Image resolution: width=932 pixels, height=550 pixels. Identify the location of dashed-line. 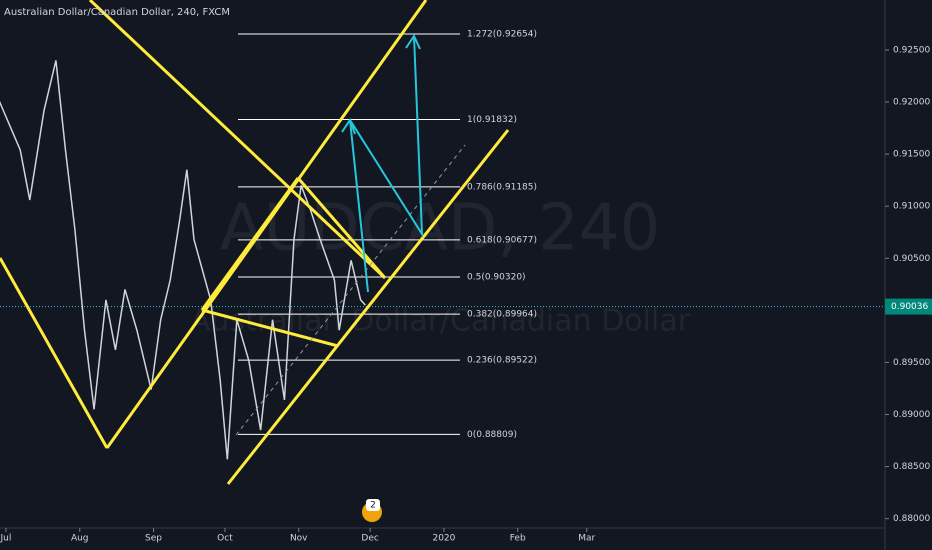
(350, 290).